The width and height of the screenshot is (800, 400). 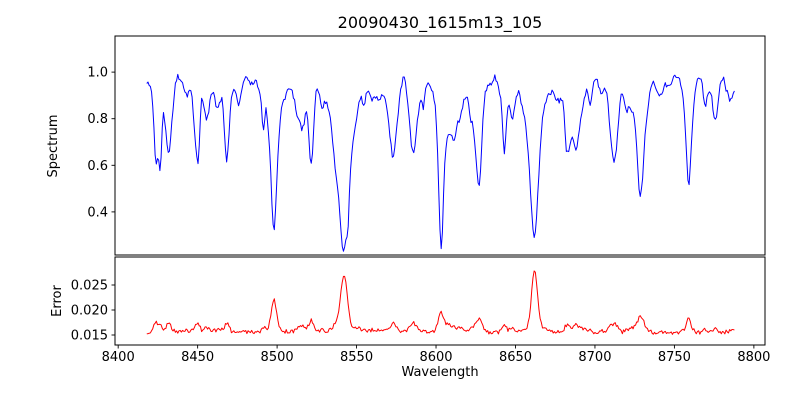 What do you see at coordinates (89, 336) in the screenshot?
I see `y-tick-label: 0.015` at bounding box center [89, 336].